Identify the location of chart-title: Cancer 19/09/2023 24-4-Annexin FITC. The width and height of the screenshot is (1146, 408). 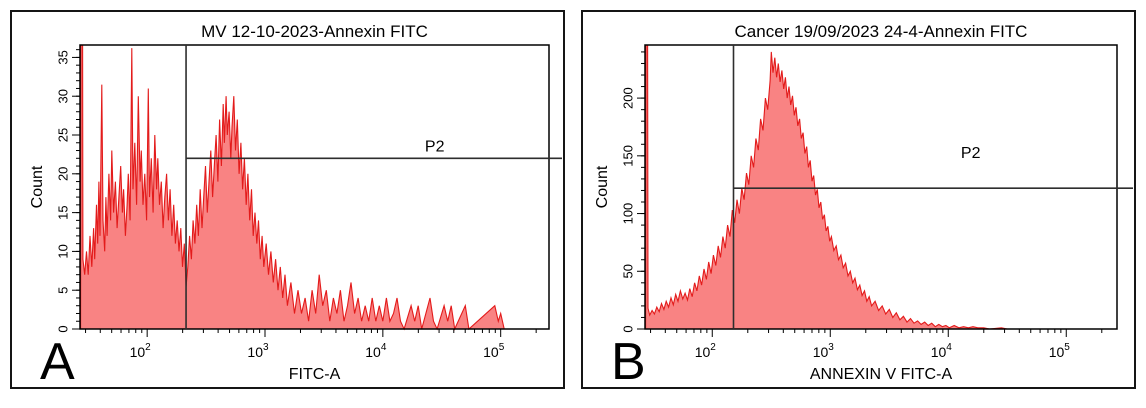
(881, 31).